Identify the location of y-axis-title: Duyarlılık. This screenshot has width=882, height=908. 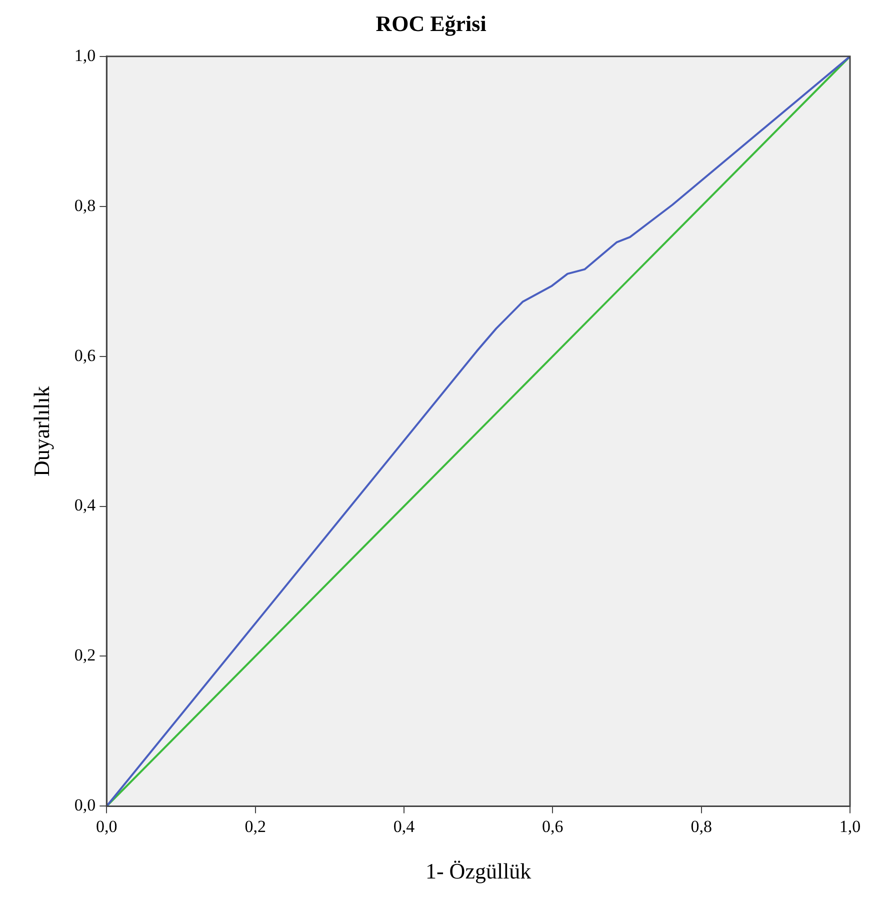
(41, 431).